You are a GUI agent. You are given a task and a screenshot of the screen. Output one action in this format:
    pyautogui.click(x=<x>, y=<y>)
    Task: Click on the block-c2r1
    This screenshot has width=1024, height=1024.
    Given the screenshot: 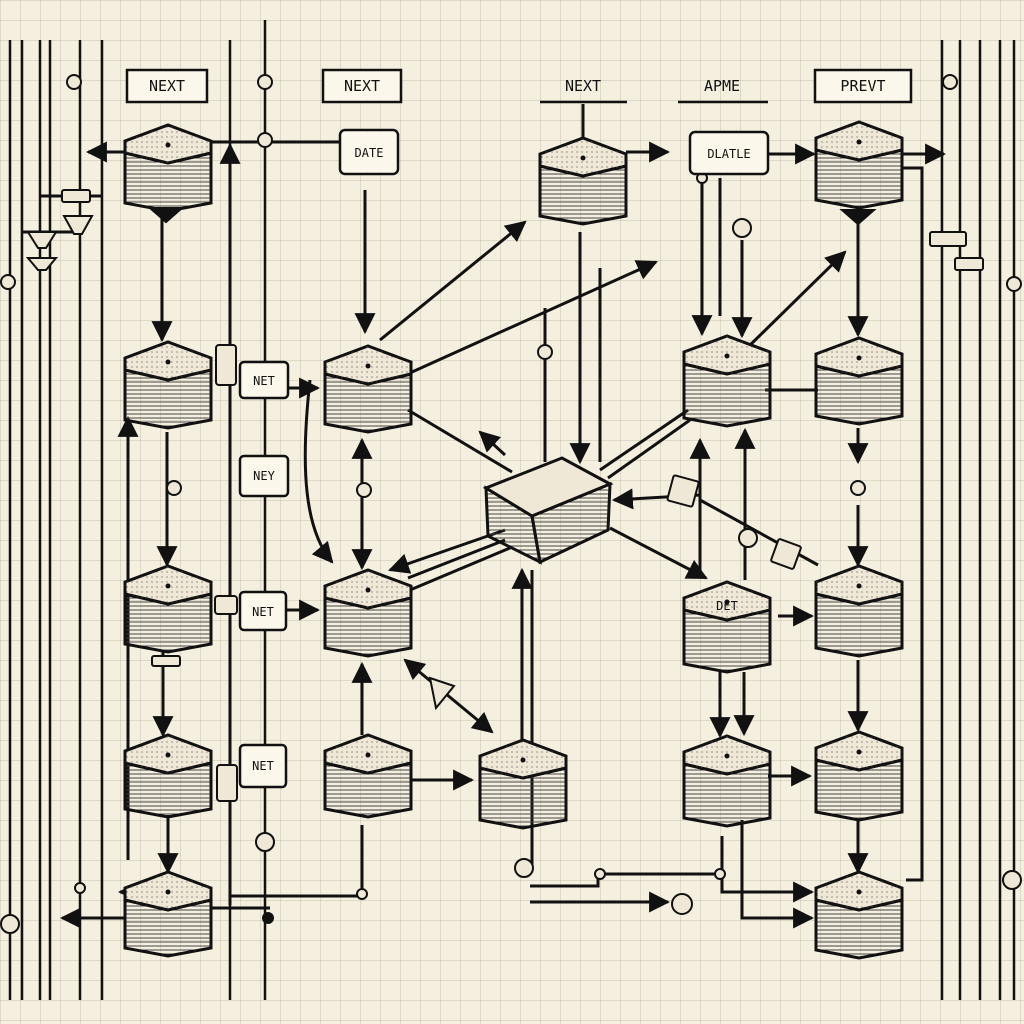 What is the action you would take?
    pyautogui.click(x=368, y=389)
    